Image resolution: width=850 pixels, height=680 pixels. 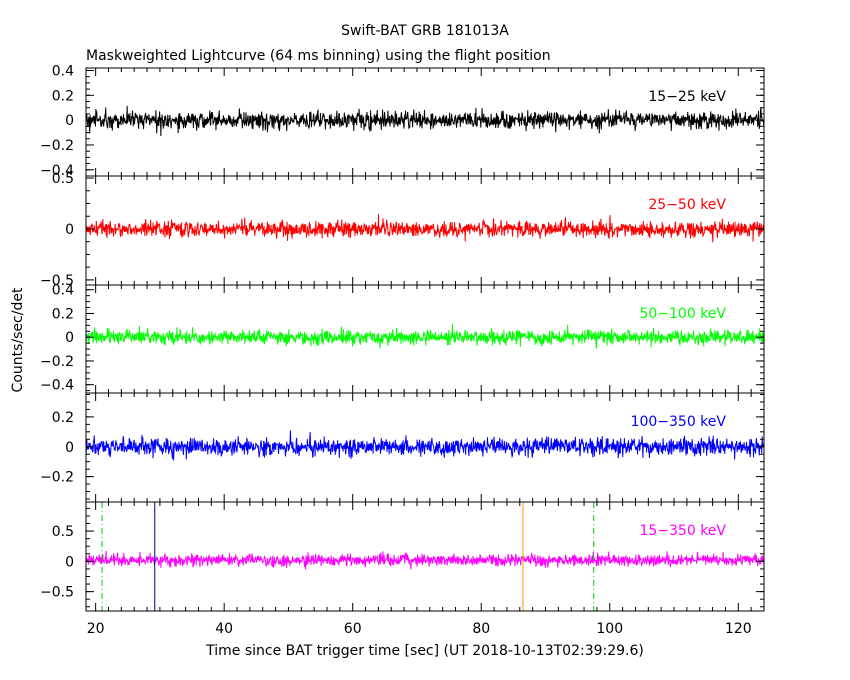 What do you see at coordinates (687, 97) in the screenshot?
I see `panel-label: 15−25 keV` at bounding box center [687, 97].